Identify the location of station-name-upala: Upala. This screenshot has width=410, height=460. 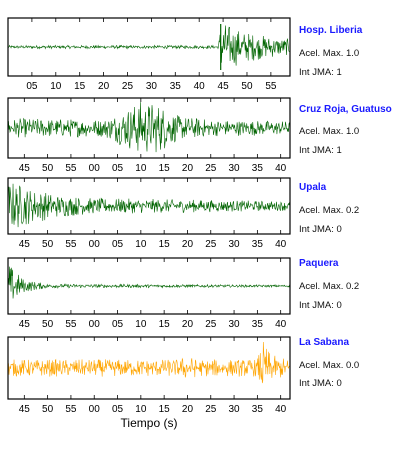
(313, 187).